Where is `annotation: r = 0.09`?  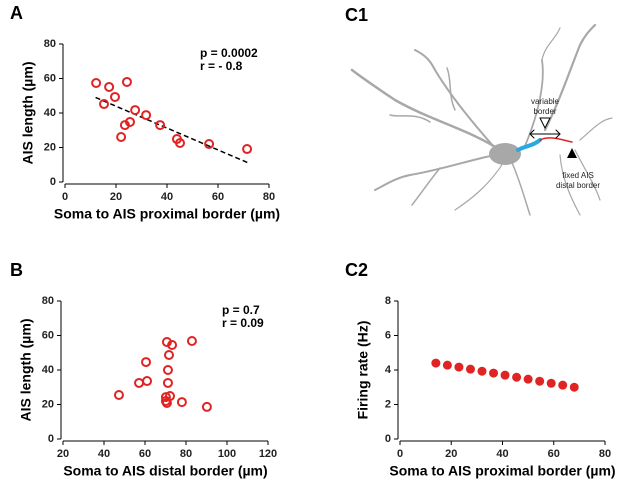 annotation: r = 0.09 is located at coordinates (243, 323).